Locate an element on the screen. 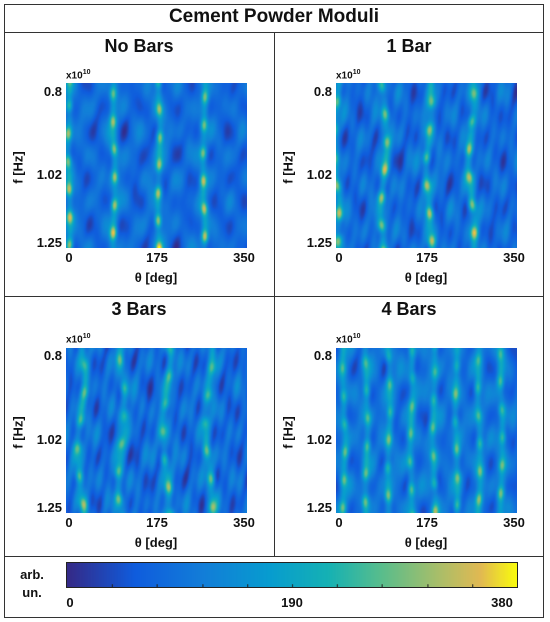 This screenshot has height=622, width=550. colorbar-tick-label: 190 is located at coordinates (292, 602).